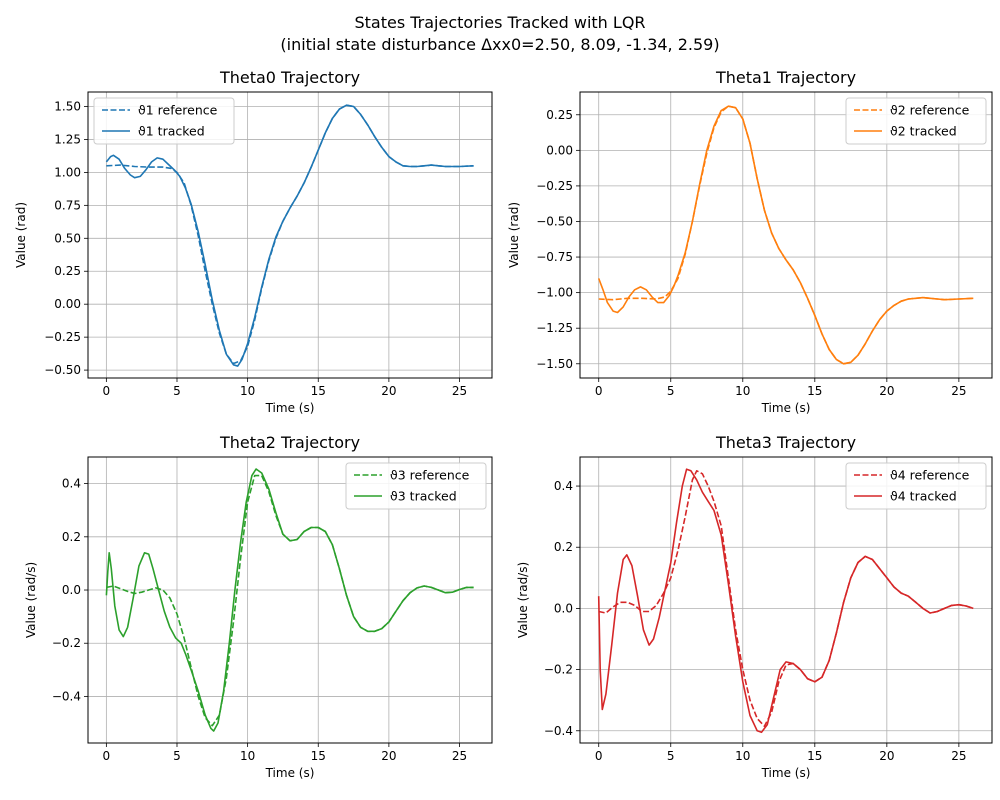 The image size is (1000, 800). Describe the element at coordinates (178, 110) in the screenshot. I see `legend-label: ϑ1 reference` at that location.